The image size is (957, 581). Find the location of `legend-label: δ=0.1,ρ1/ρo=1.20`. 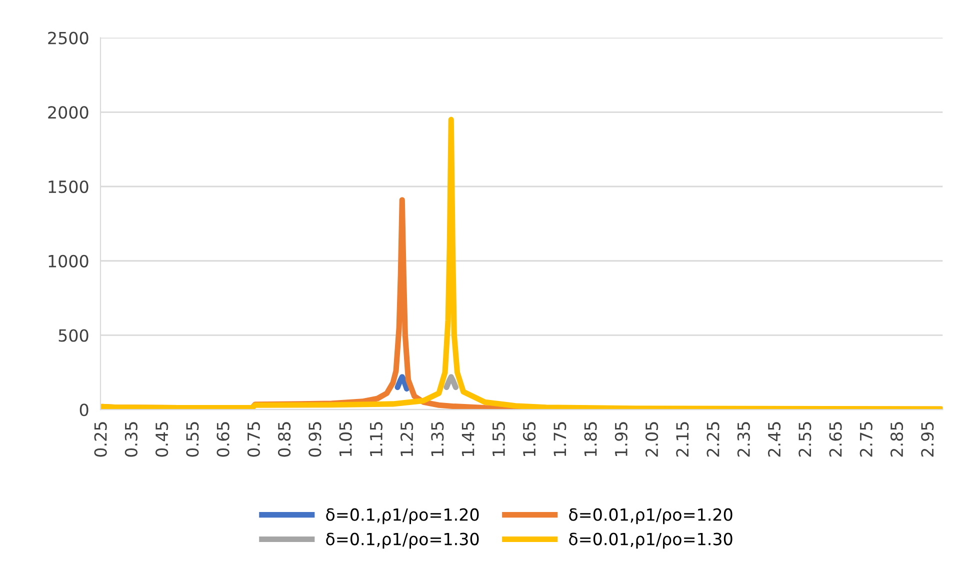

legend-label: δ=0.1,ρ1/ρo=1.20 is located at coordinates (402, 516).